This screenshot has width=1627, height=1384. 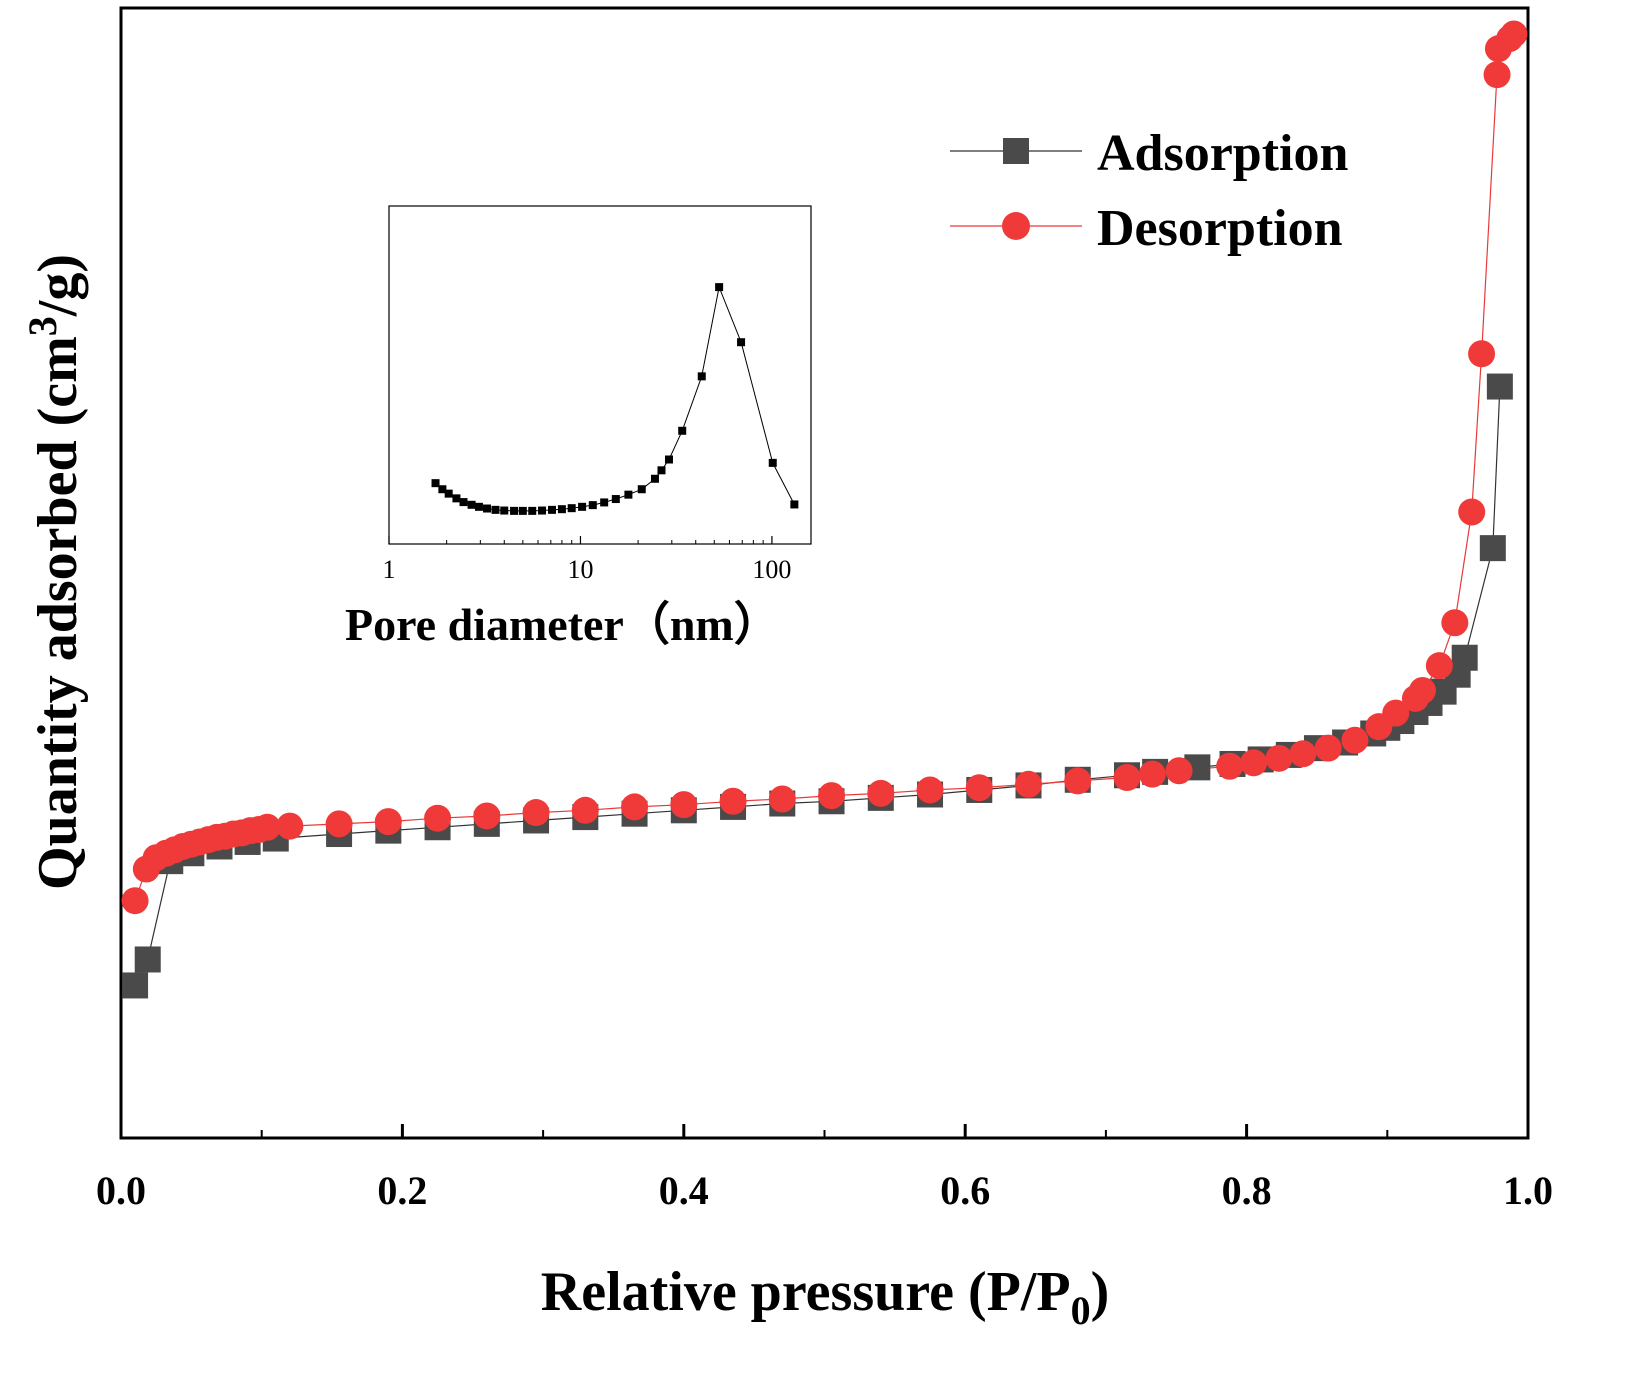 What do you see at coordinates (58, 285) in the screenshot?
I see `y-axis-title-end: /g)` at bounding box center [58, 285].